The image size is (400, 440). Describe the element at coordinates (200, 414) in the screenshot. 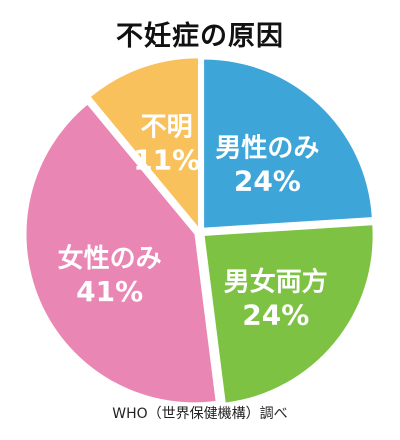

I see `source-note: WHO（世界保健機構）調べ` at that location.